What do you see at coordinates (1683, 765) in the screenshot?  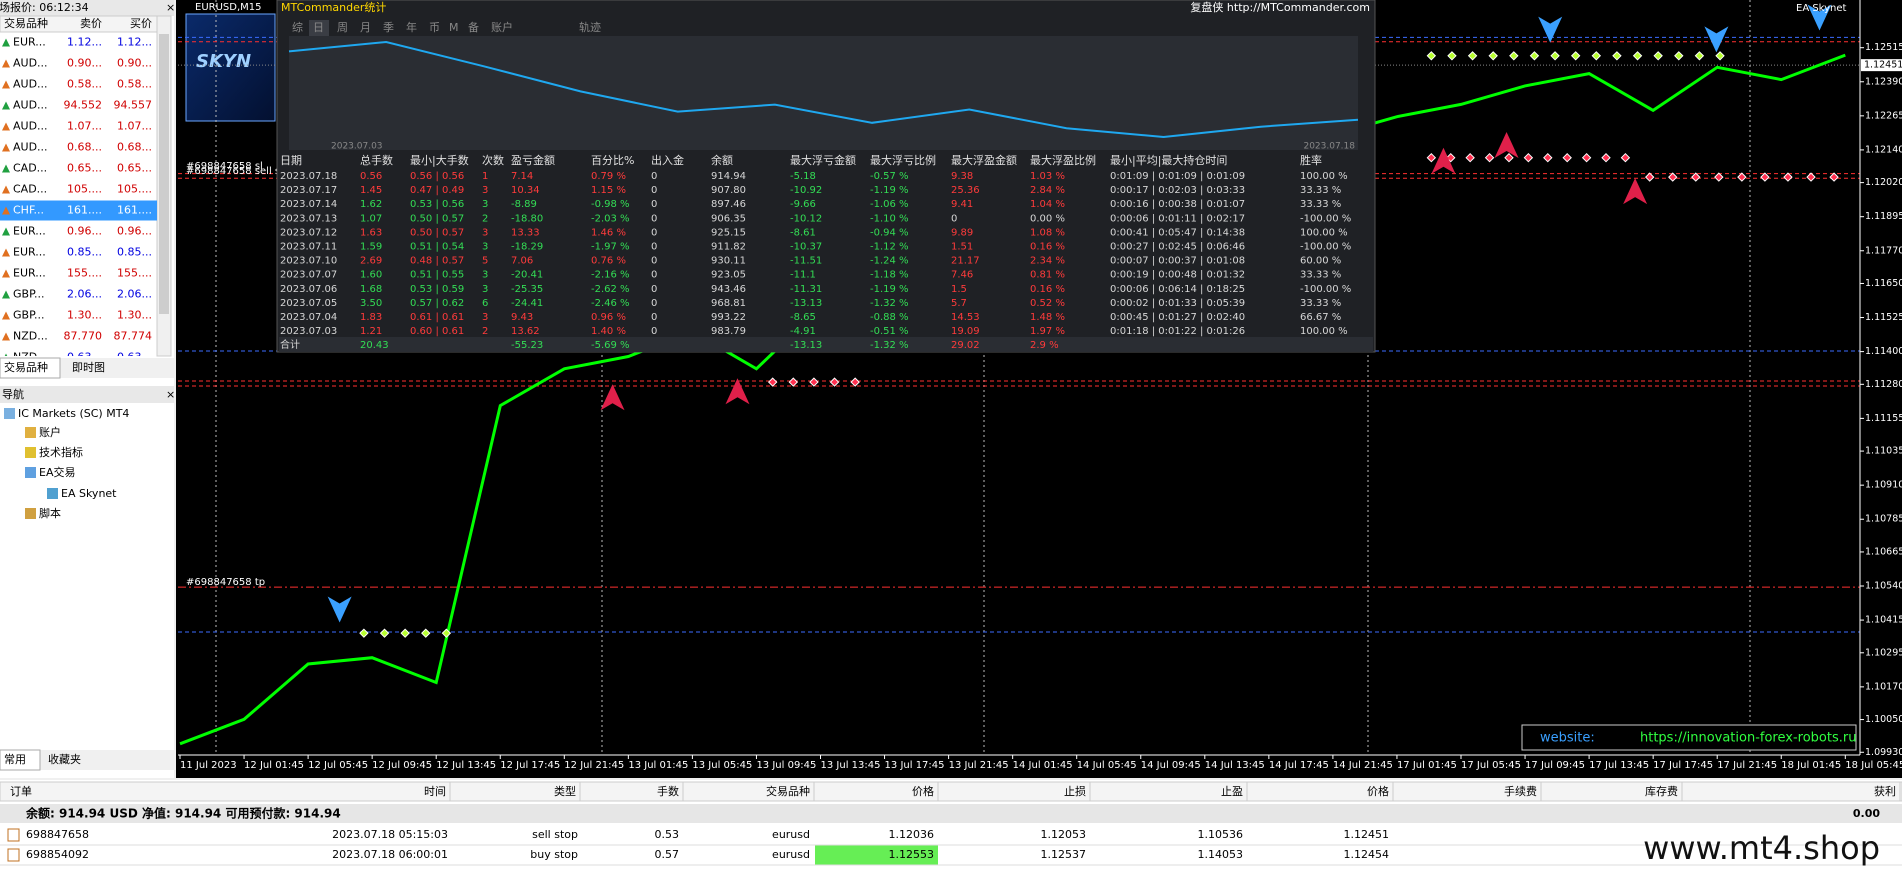 I see `x-tick-label: 17 Jul 17:45` at bounding box center [1683, 765].